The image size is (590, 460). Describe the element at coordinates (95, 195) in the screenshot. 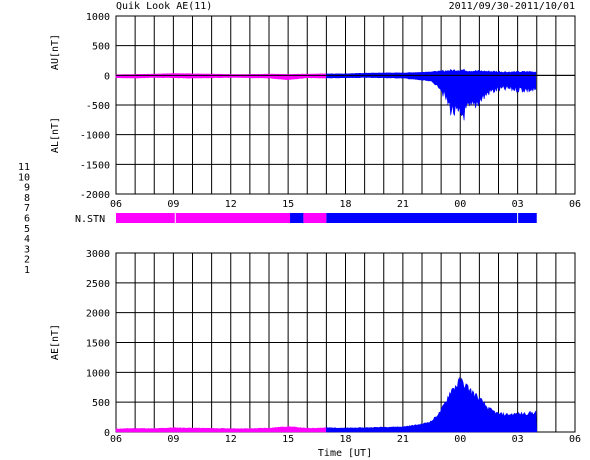

I see `y-tick-label: -2000` at that location.